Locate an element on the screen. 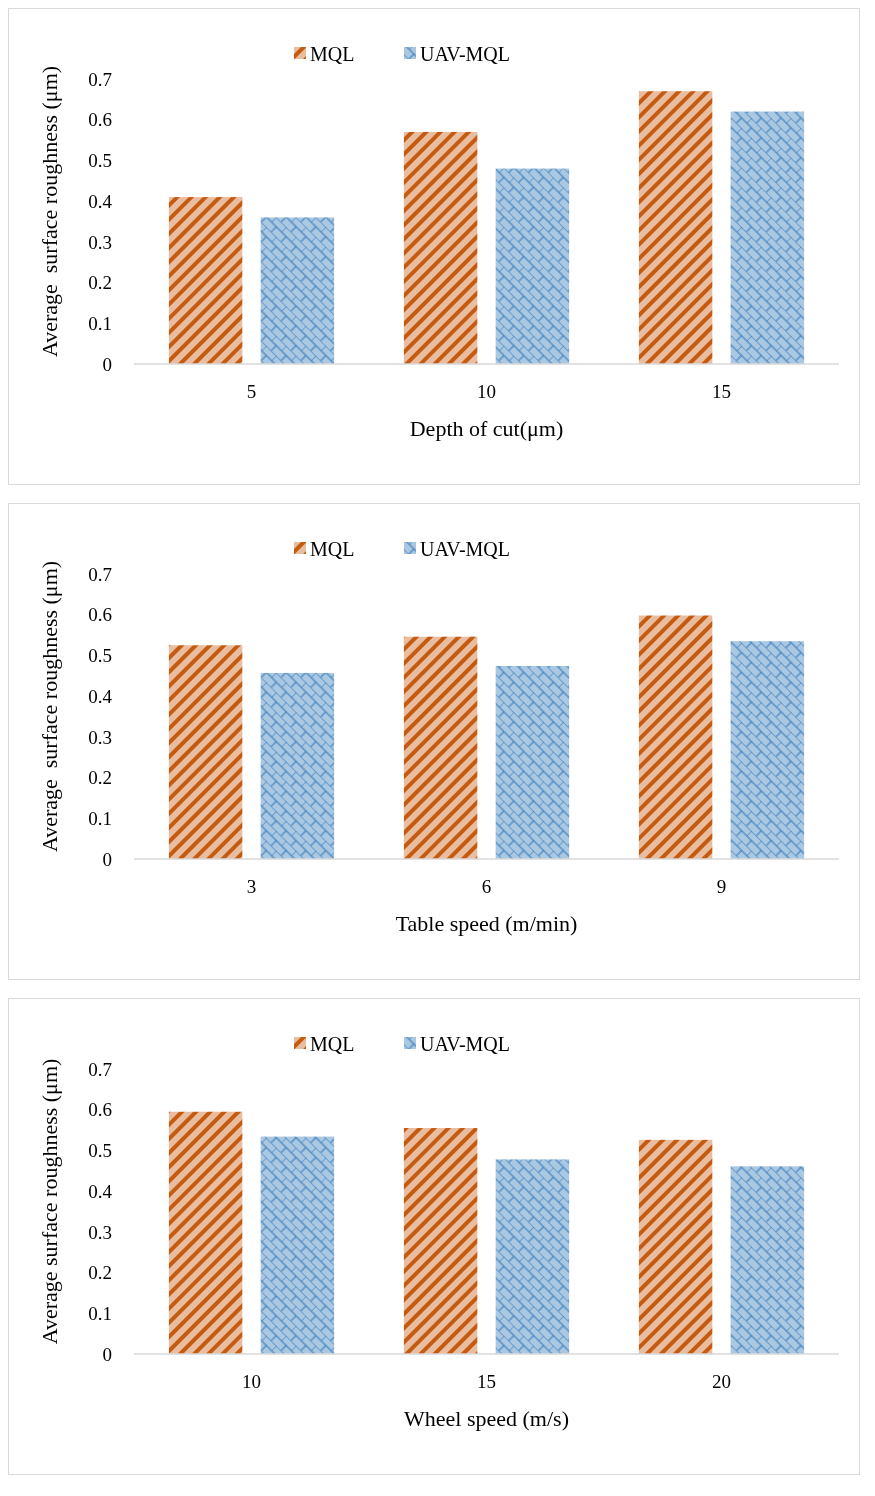  x-axis-title: Wheel speed (m/s) is located at coordinates (486, 1418).